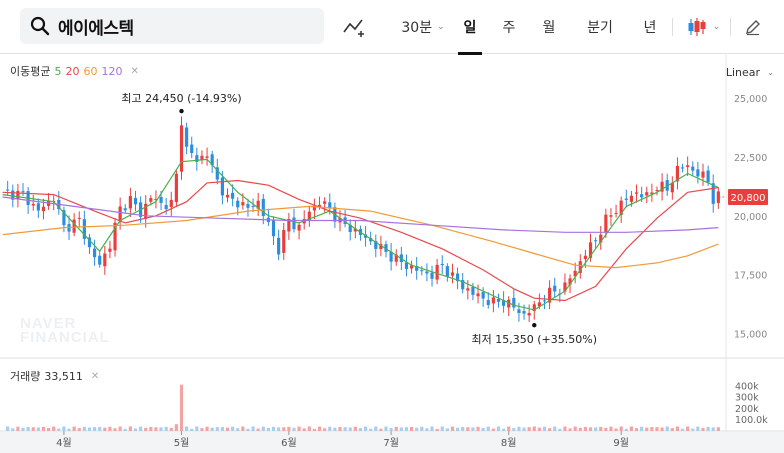 The height and width of the screenshot is (453, 784). I want to click on volume-tick-label: 400k, so click(747, 386).